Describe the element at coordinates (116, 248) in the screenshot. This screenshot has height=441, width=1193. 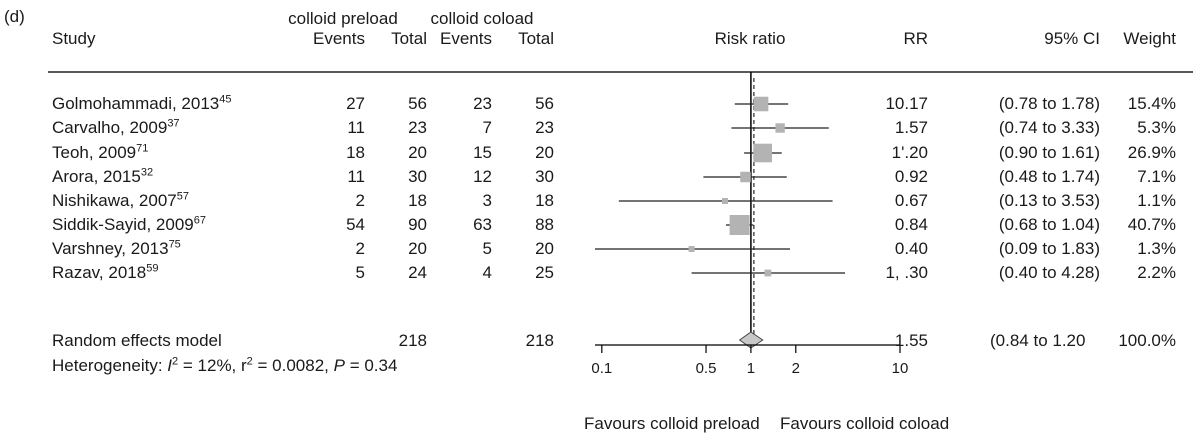
I see `study-name: Varshney, 201375` at that location.